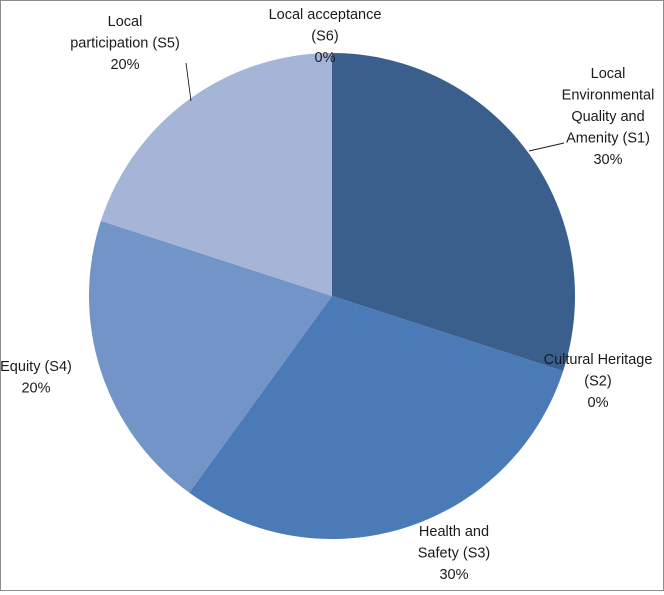  What do you see at coordinates (546, 147) in the screenshot?
I see `leader-line-s1` at bounding box center [546, 147].